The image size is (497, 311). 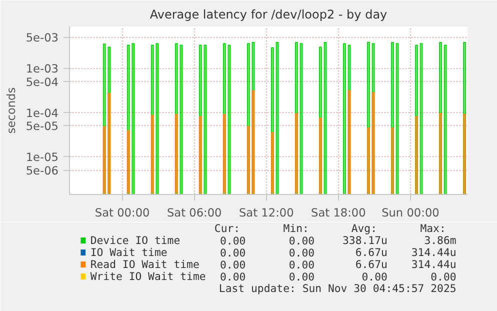 What do you see at coordinates (42, 126) in the screenshot?
I see `y-tick-label: 5e-05` at bounding box center [42, 126].